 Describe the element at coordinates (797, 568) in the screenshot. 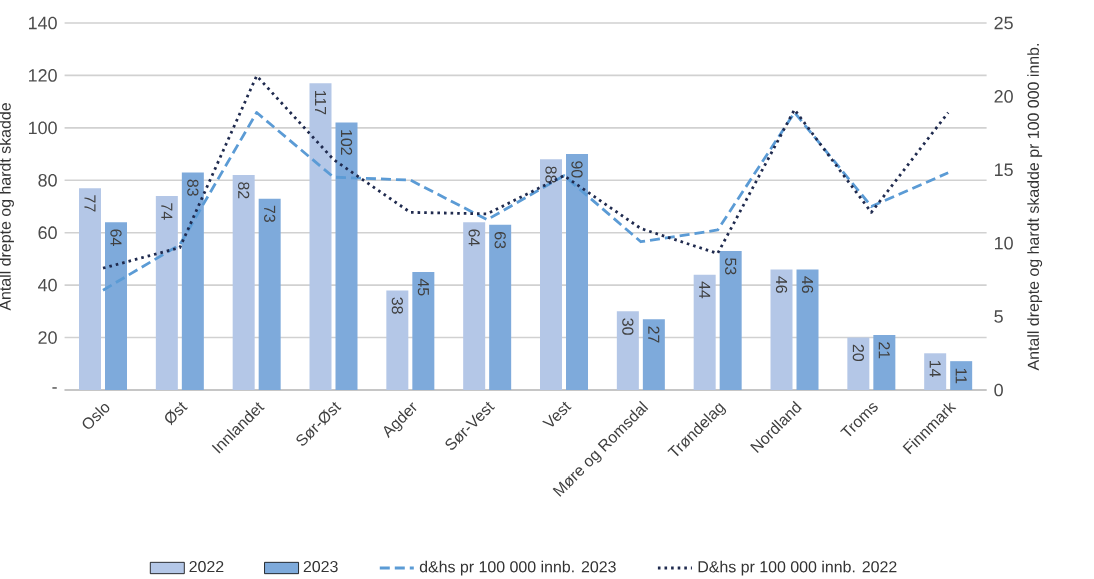

I see `legend-label: D&hs pr 100 000 innb. 2022` at that location.